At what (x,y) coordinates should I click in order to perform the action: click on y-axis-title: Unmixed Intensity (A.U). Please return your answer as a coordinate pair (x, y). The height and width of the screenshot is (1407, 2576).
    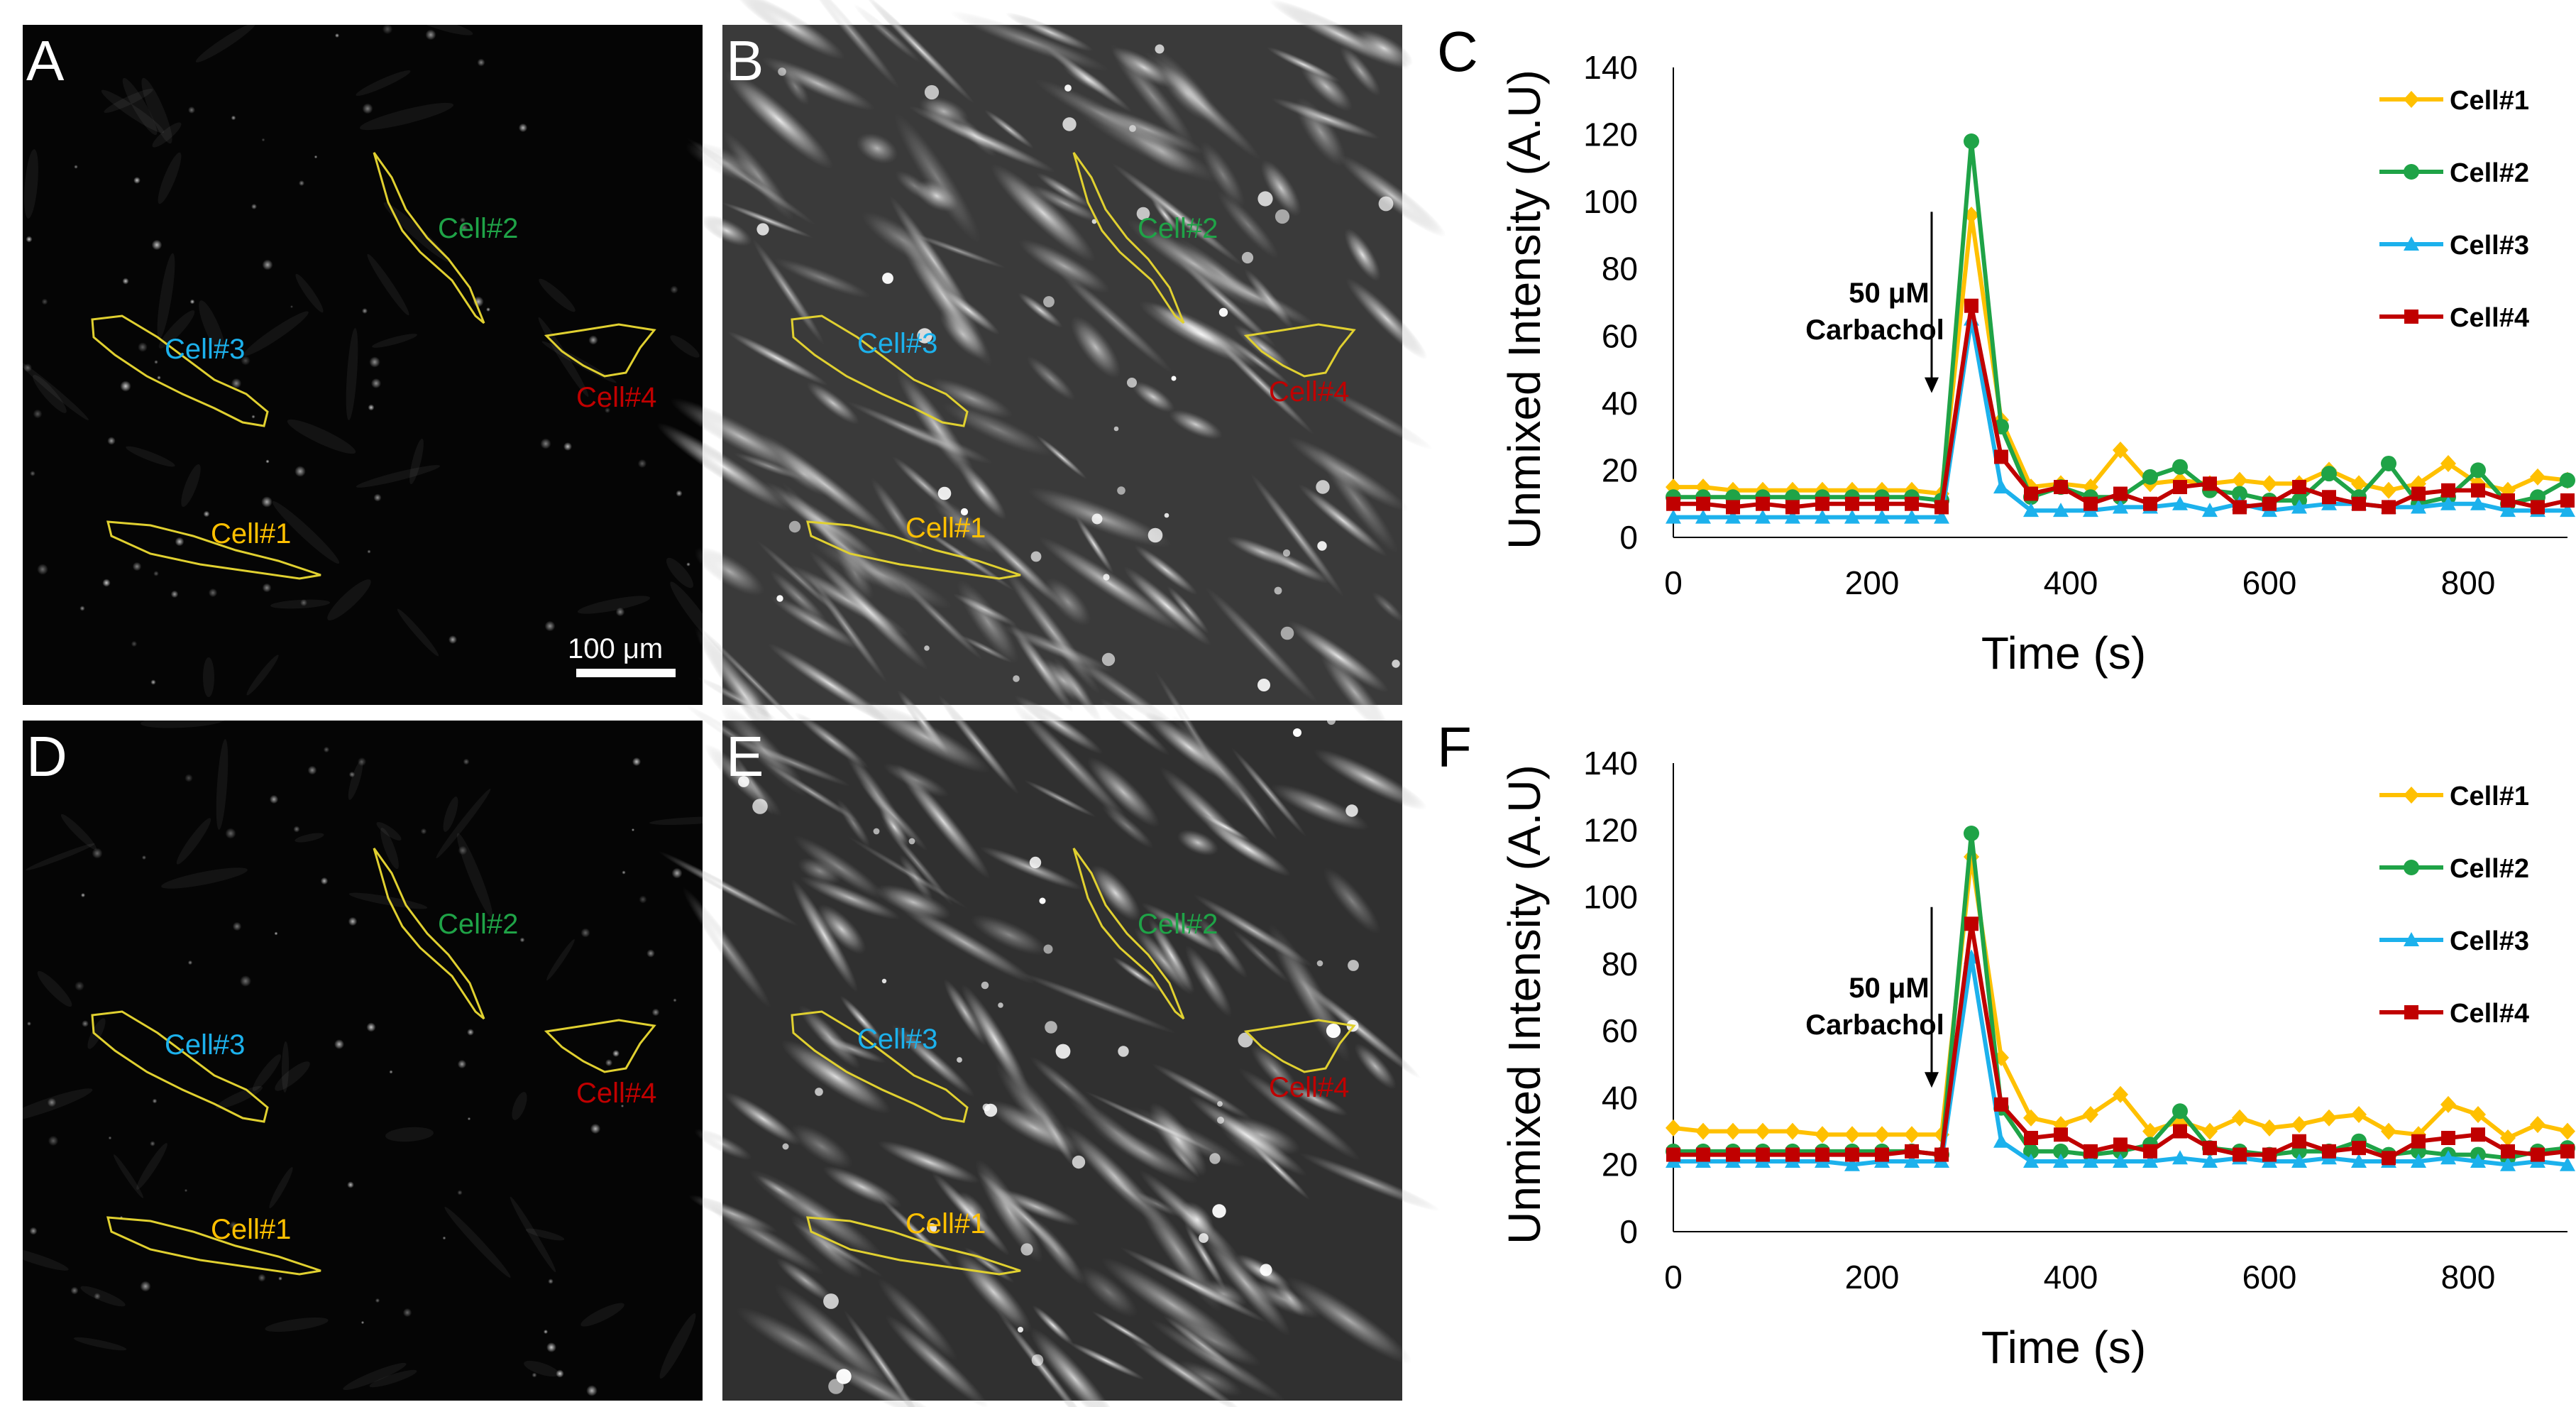
    Looking at the image, I should click on (1524, 309).